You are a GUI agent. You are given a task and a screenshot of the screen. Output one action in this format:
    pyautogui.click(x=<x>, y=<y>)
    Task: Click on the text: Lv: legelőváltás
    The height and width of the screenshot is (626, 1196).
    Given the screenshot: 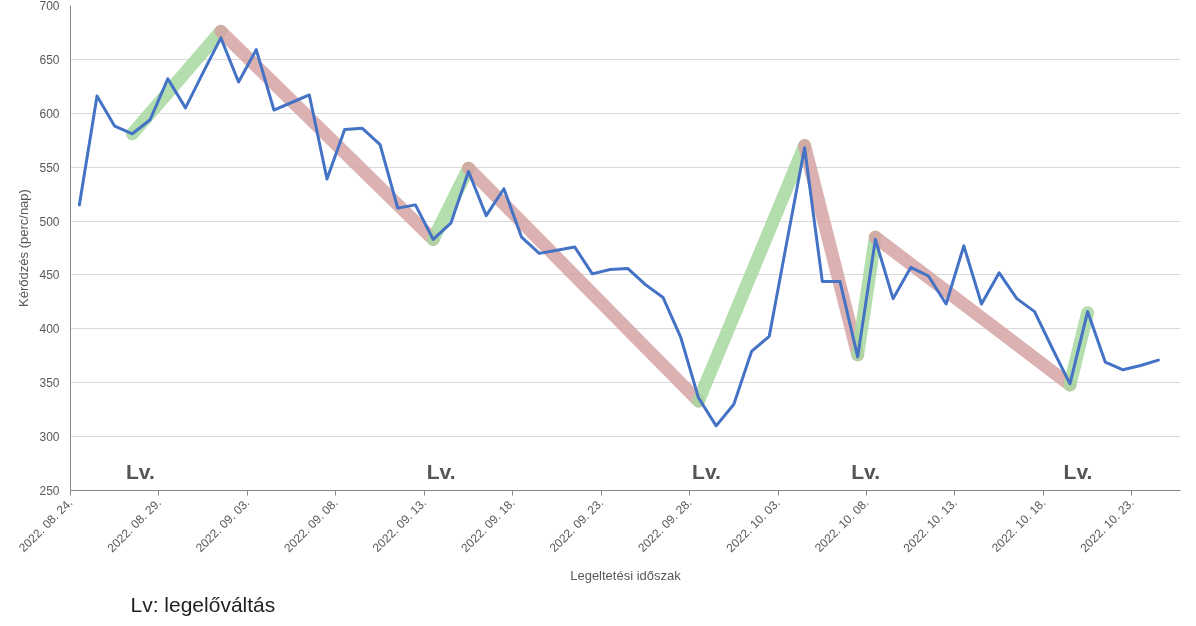 What is the action you would take?
    pyautogui.click(x=203, y=604)
    